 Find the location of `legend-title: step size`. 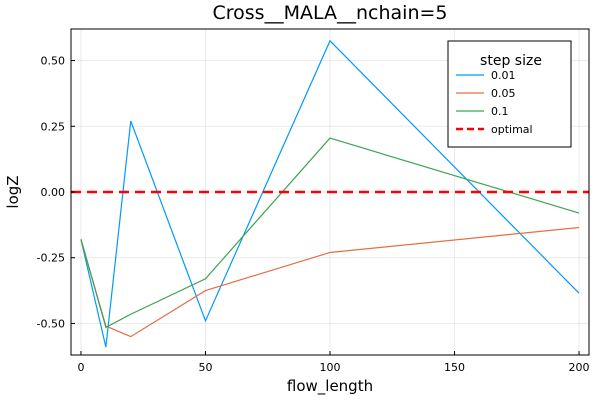

legend-title: step size is located at coordinates (511, 61).